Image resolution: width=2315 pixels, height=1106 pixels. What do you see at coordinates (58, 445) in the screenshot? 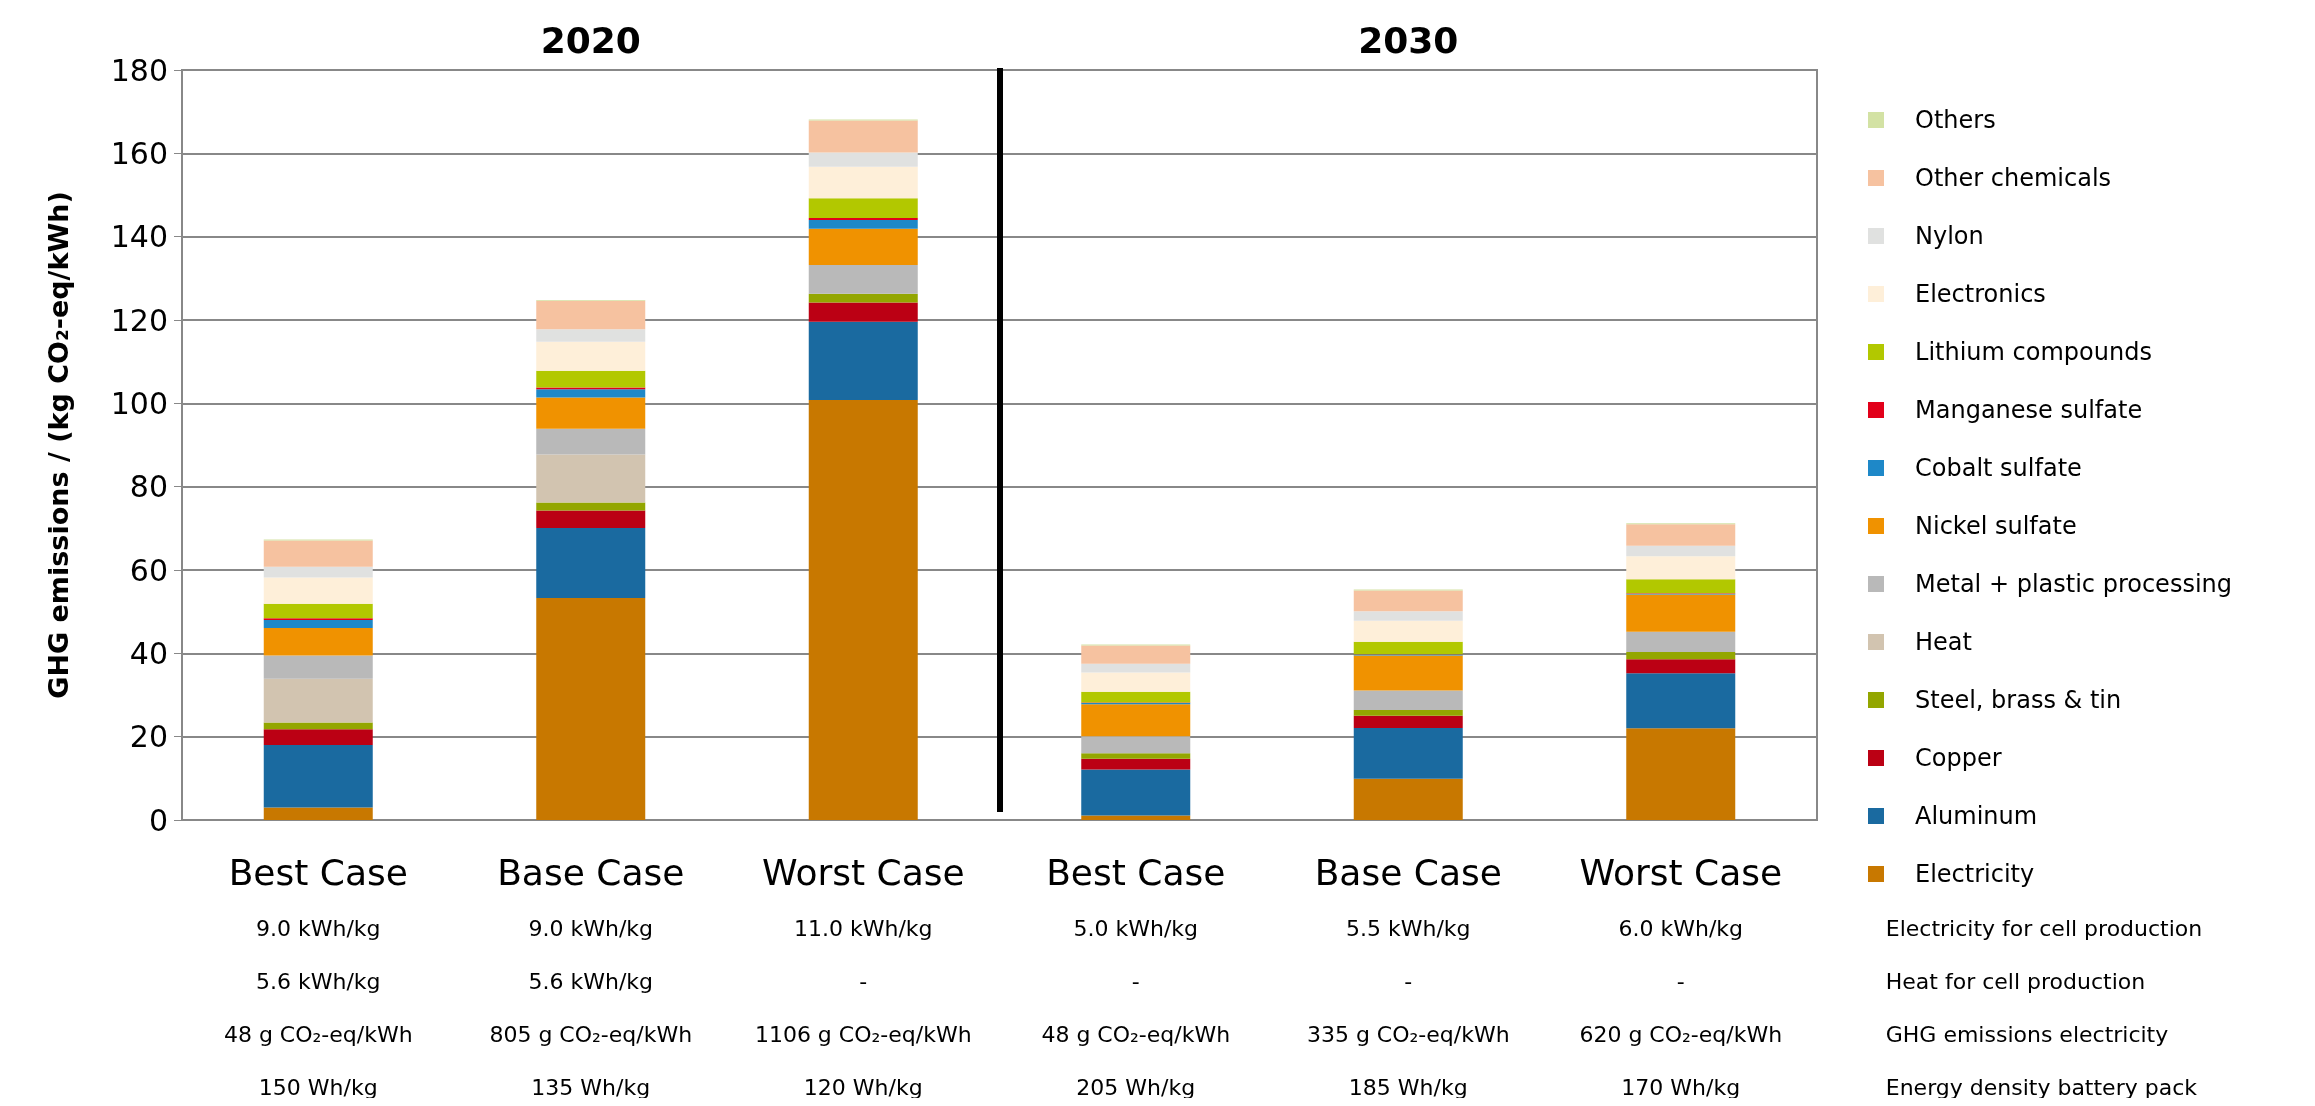
I see `y-axis-title: GHG emissions / (kg CO₂-eq/kWh)` at bounding box center [58, 445].